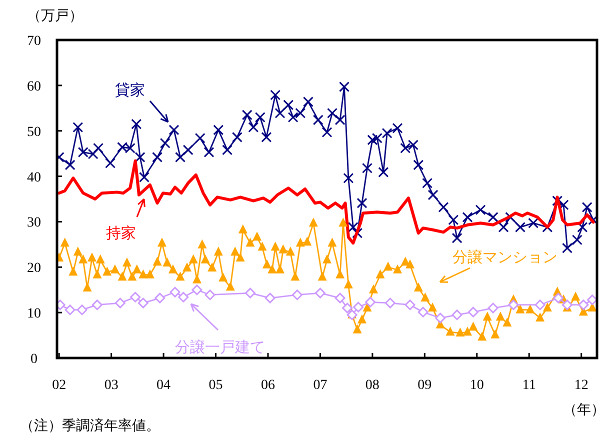  I want to click on x-tick-label: 08, so click(372, 385).